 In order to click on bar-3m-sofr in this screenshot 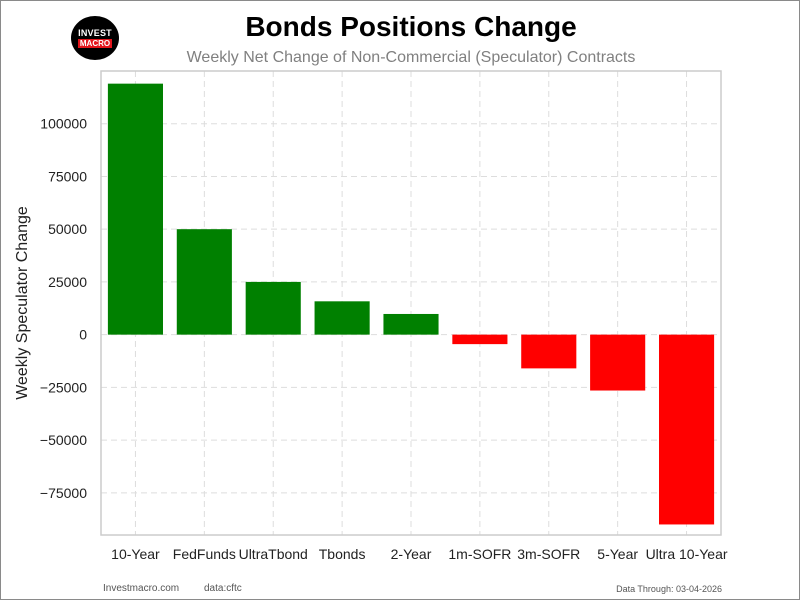, I will do `click(548, 352)`.